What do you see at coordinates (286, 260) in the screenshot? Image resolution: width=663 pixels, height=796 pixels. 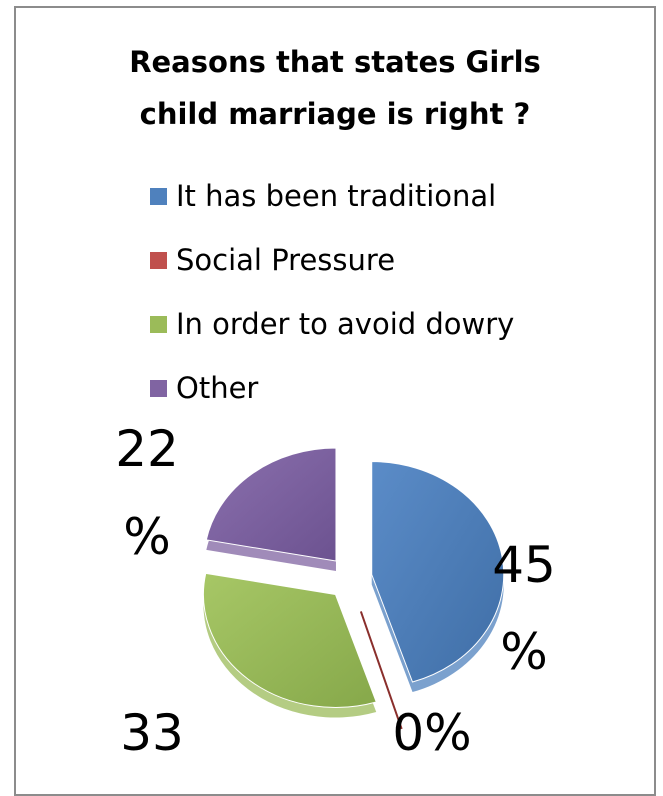 I see `legend-label-social-pressure: Social Pressure` at bounding box center [286, 260].